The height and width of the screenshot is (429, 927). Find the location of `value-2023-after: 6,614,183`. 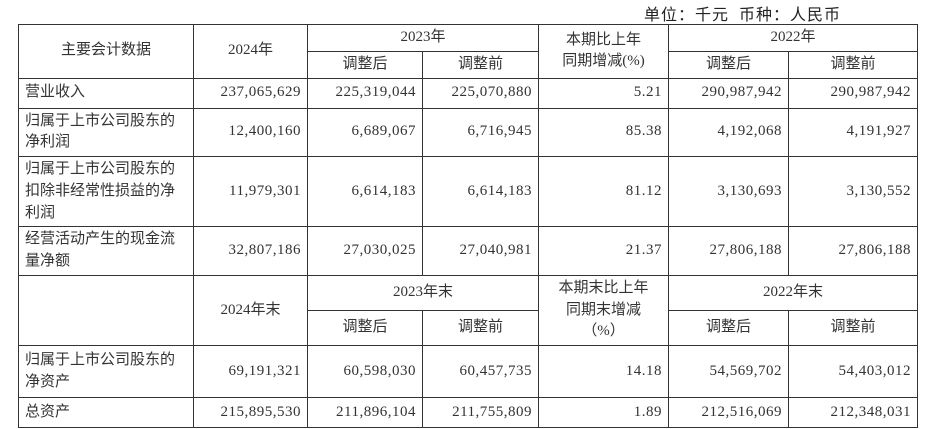

value-2023-after: 6,614,183 is located at coordinates (365, 191).